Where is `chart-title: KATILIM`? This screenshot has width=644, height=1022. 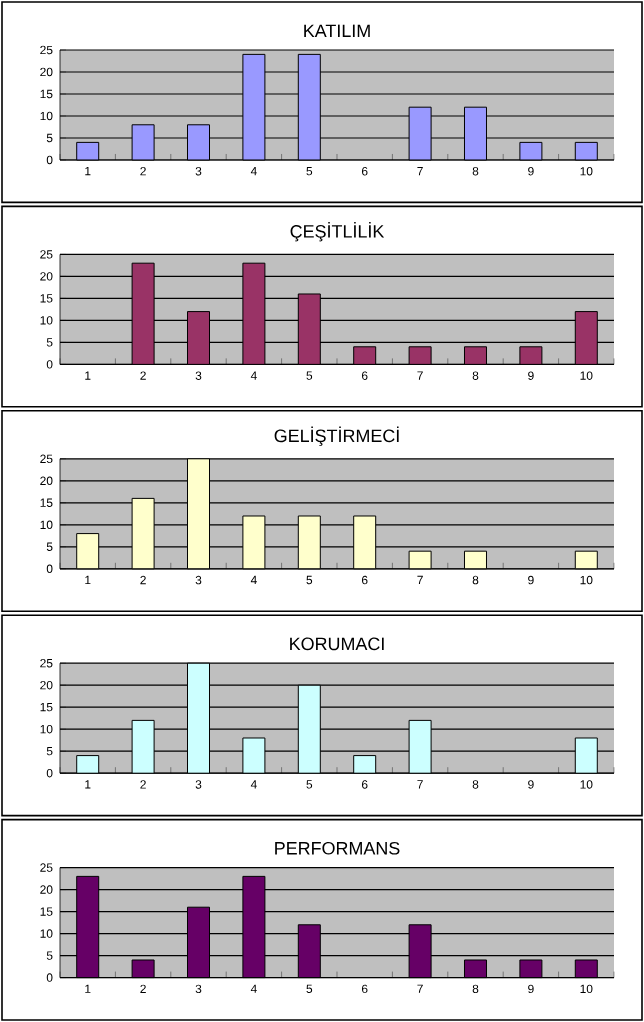 chart-title: KATILIM is located at coordinates (337, 30).